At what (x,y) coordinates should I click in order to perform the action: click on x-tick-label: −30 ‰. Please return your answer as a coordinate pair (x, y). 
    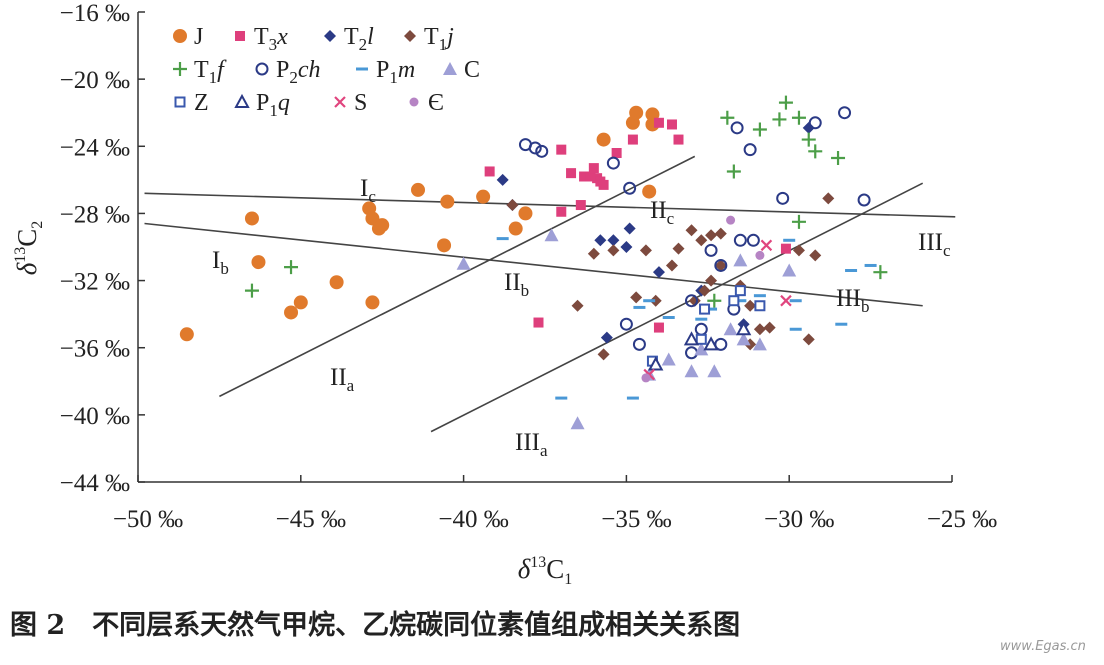
    Looking at the image, I should click on (799, 519).